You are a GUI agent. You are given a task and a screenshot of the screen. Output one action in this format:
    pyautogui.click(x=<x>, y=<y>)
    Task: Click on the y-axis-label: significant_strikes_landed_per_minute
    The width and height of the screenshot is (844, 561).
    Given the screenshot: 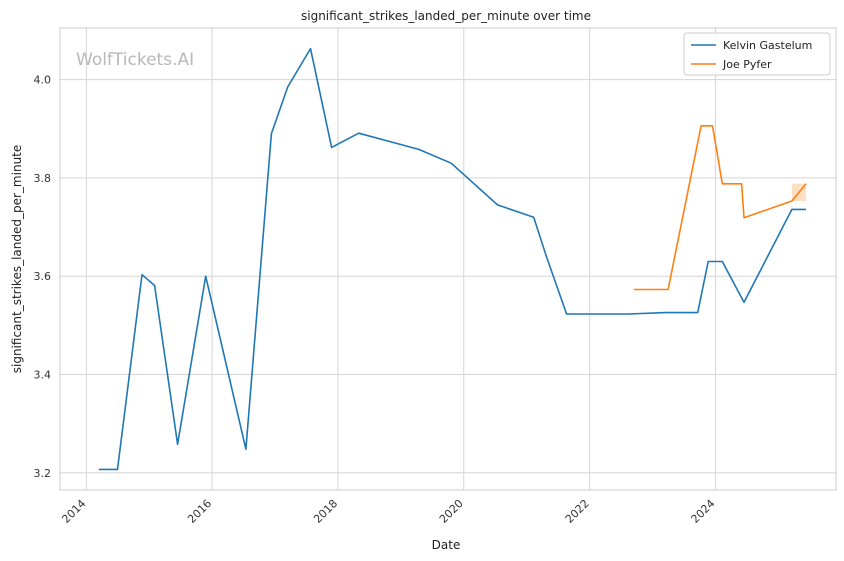 What is the action you would take?
    pyautogui.click(x=17, y=259)
    